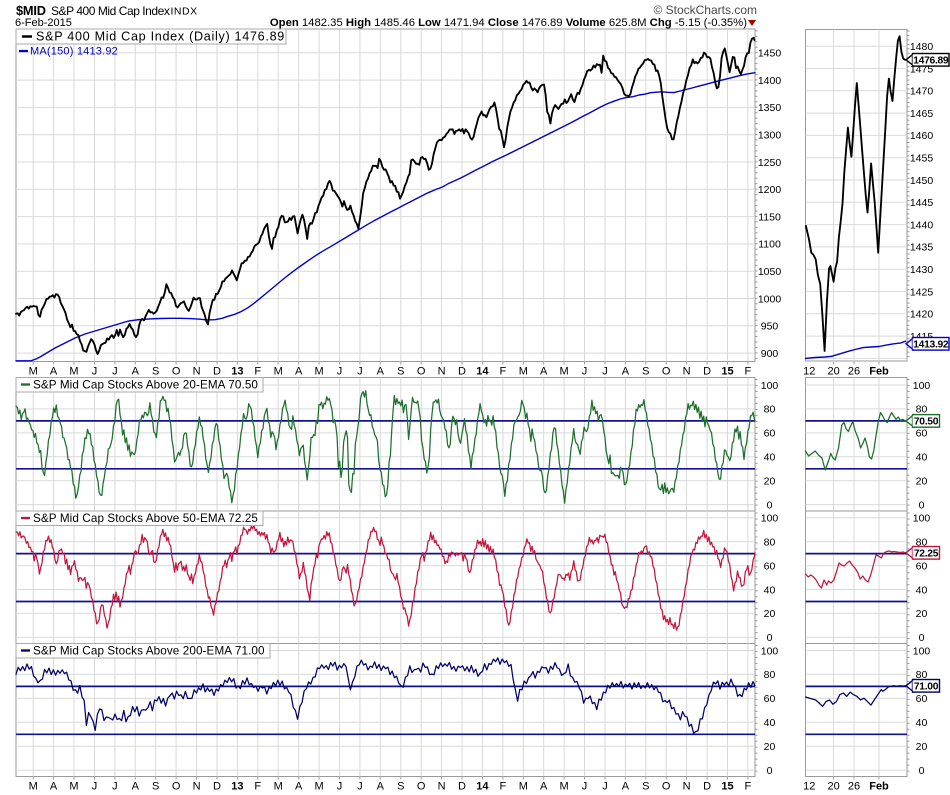 This screenshot has width=950, height=795. Describe the element at coordinates (769, 245) in the screenshot. I see `svg-text: 1100` at that location.